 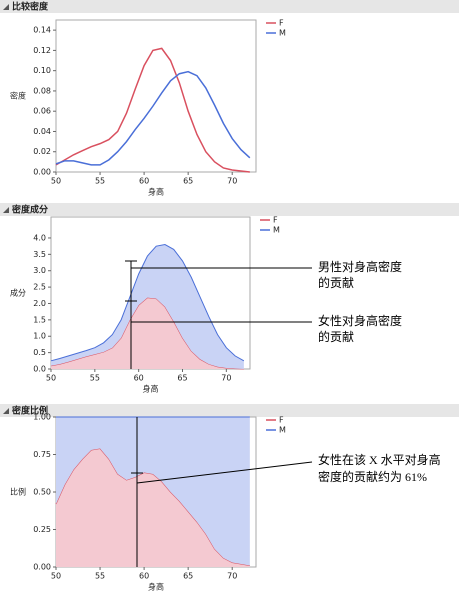 I want to click on y-tick-label: 0.25, so click(x=42, y=529).